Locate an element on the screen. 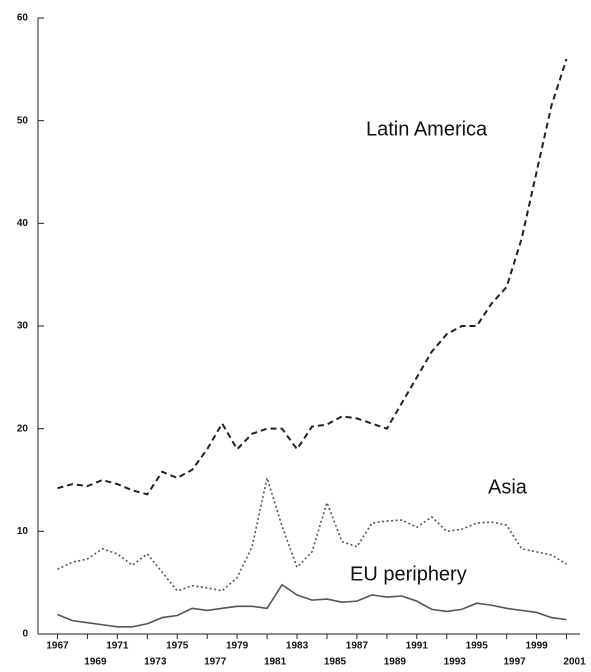  x-tick-label: 1983 is located at coordinates (297, 646).